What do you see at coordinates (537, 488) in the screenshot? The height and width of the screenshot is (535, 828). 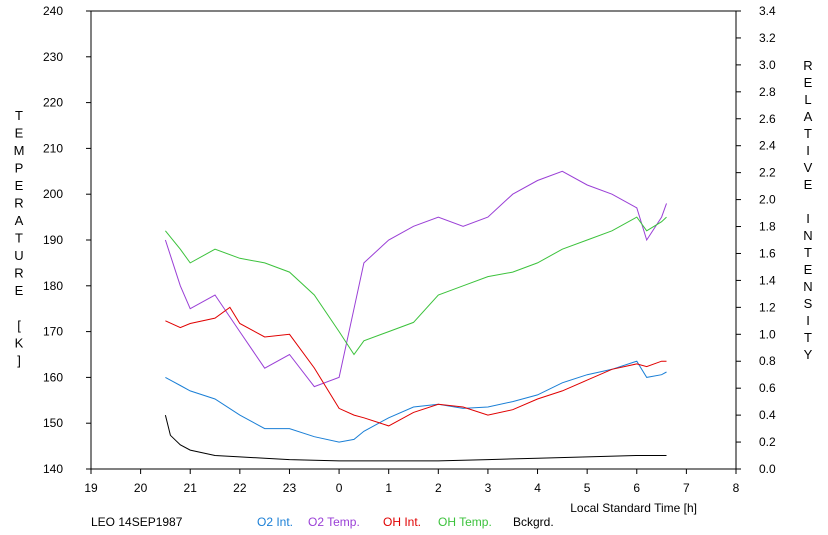 I see `x-tick-label: 4` at bounding box center [537, 488].